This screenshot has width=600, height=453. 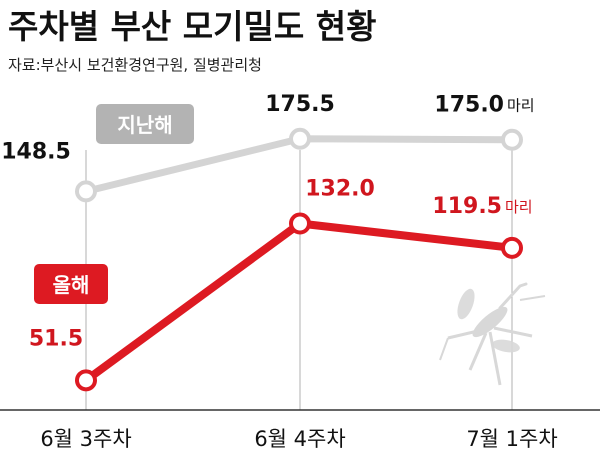 What do you see at coordinates (299, 439) in the screenshot?
I see `x-tick-label: 6월 4주차` at bounding box center [299, 439].